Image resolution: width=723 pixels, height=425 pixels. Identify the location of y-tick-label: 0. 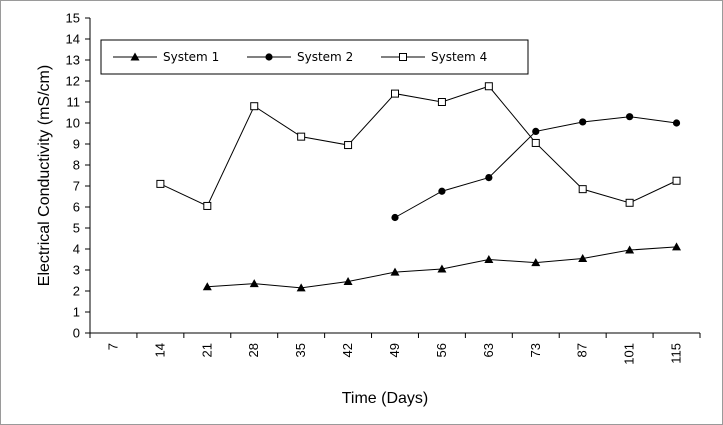
(76, 333).